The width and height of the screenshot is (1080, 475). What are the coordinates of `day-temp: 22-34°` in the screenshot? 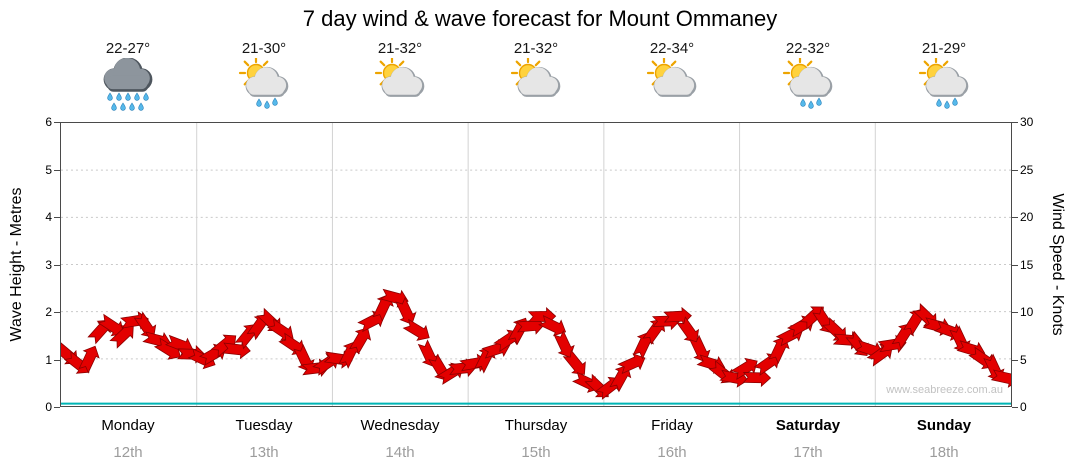 It's located at (672, 48).